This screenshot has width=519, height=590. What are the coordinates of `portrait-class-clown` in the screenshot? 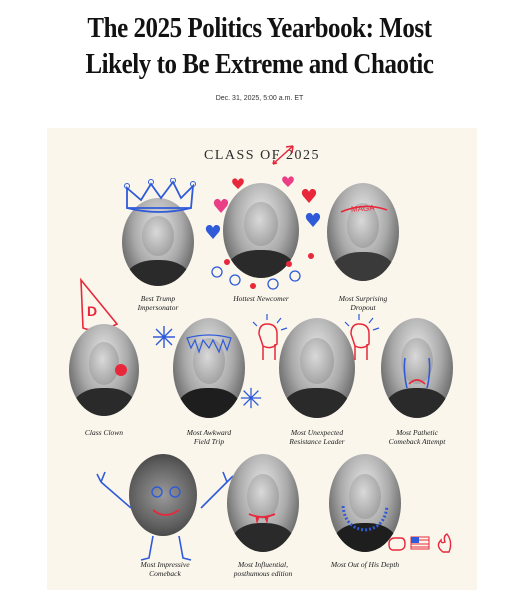 It's located at (104, 370).